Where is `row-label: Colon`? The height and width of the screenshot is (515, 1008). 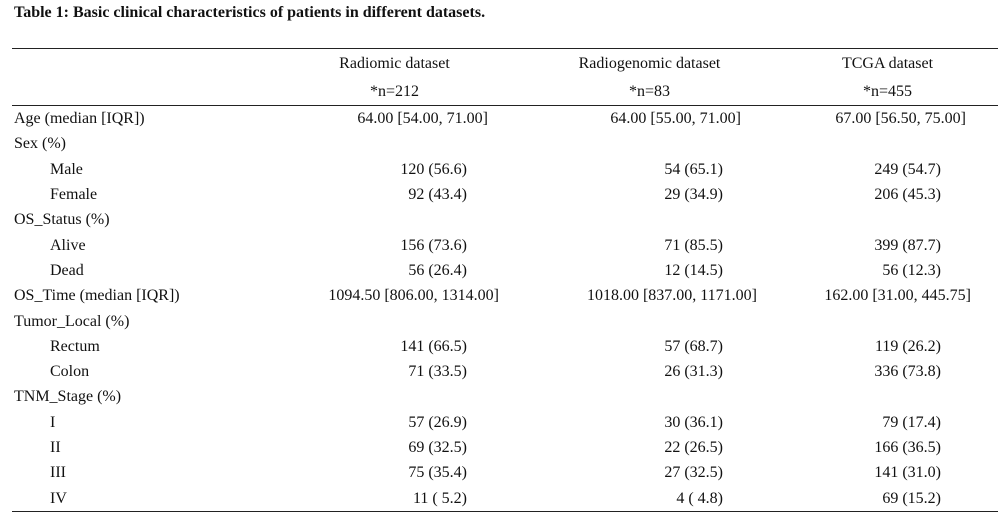
row-label: Colon is located at coordinates (70, 372).